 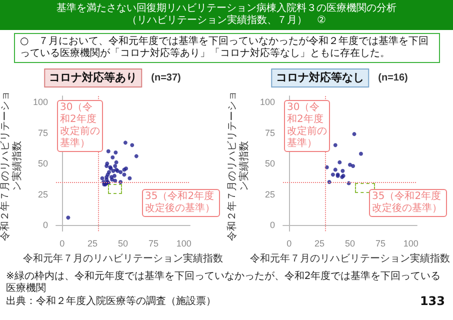 I want to click on text: ※緑の枠内は、令和元年度では基準を下回っていなかったが、令和2年度では基準を下回っている医療機関, so click(x=224, y=283).